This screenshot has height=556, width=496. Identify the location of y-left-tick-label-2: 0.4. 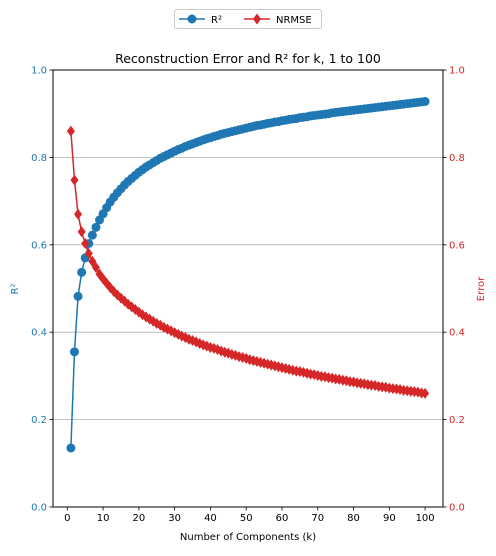
(39, 333).